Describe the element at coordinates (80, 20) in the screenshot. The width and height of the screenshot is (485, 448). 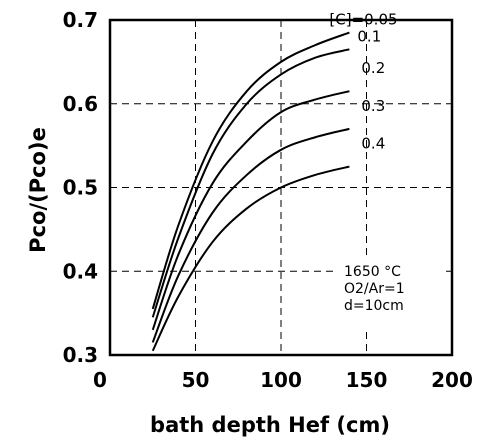
I see `y-tick-label: 0.7` at that location.